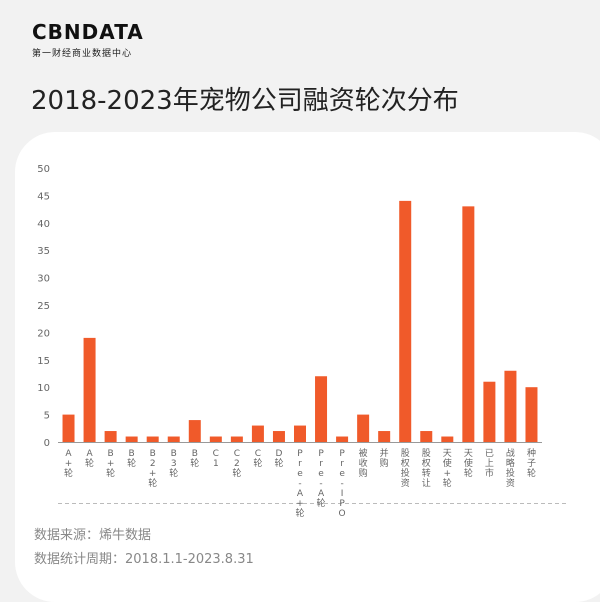 The height and width of the screenshot is (602, 600). What do you see at coordinates (43, 251) in the screenshot?
I see `y-tick-label: 35` at bounding box center [43, 251].